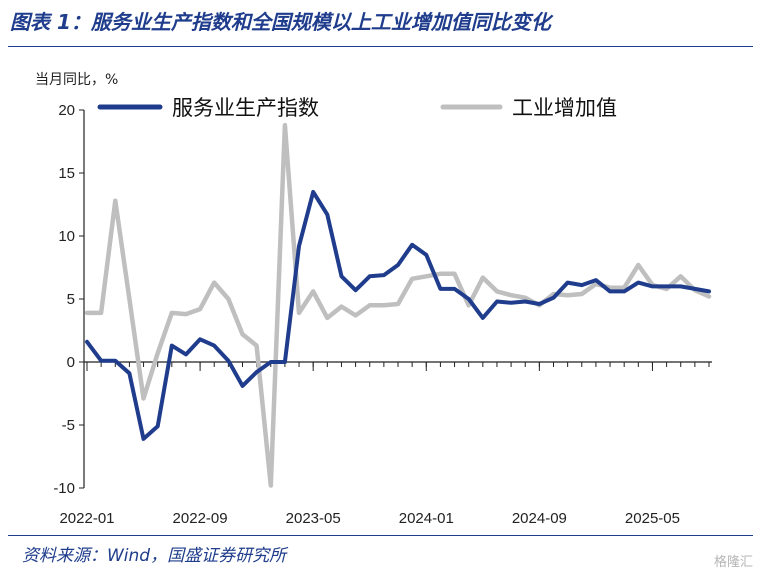 The height and width of the screenshot is (580, 763). I want to click on y-tick-label: 10, so click(66, 236).